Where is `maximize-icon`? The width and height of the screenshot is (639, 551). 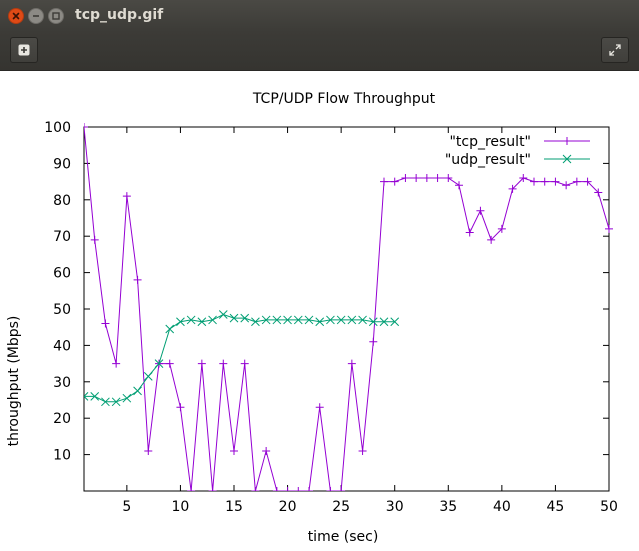
maximize-icon is located at coordinates (56, 16).